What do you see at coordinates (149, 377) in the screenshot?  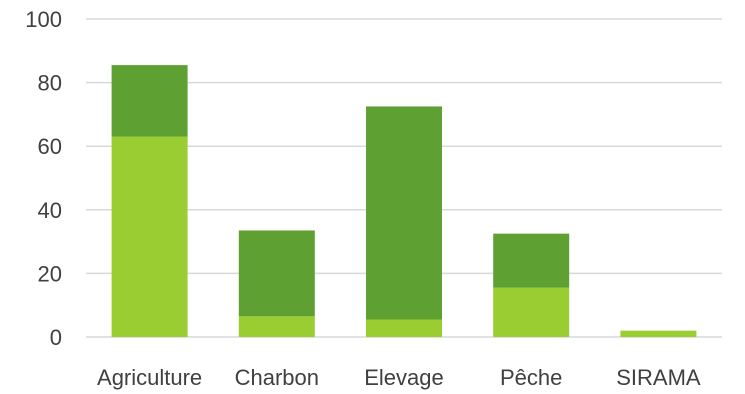 I see `x-tick-label: Agriculture` at bounding box center [149, 377].